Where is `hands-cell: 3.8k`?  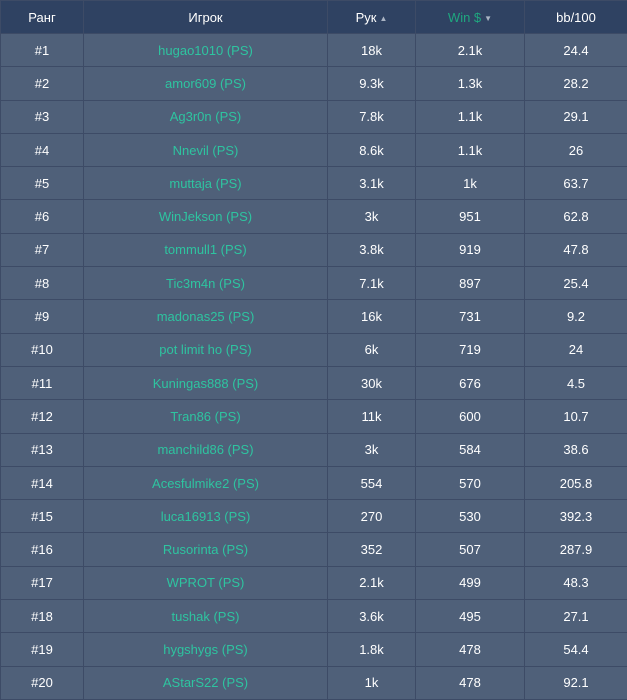 hands-cell: 3.8k is located at coordinates (371, 250).